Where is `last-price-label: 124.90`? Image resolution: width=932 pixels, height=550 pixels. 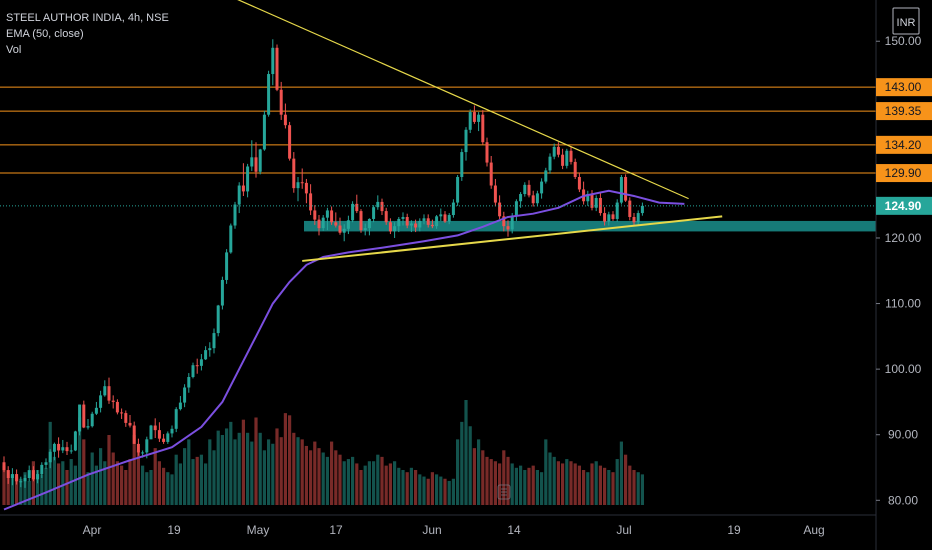 last-price-label: 124.90 is located at coordinates (903, 206).